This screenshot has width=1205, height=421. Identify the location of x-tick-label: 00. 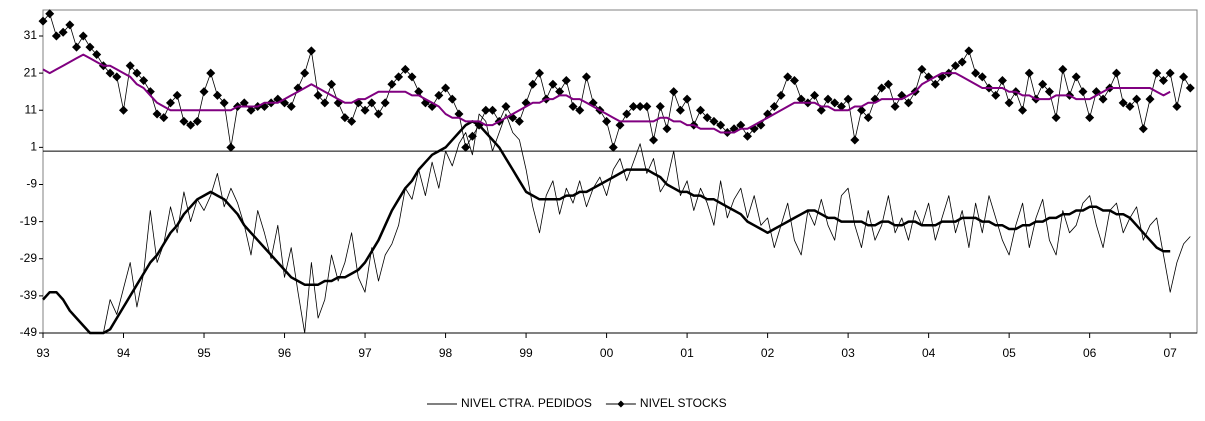
(607, 353).